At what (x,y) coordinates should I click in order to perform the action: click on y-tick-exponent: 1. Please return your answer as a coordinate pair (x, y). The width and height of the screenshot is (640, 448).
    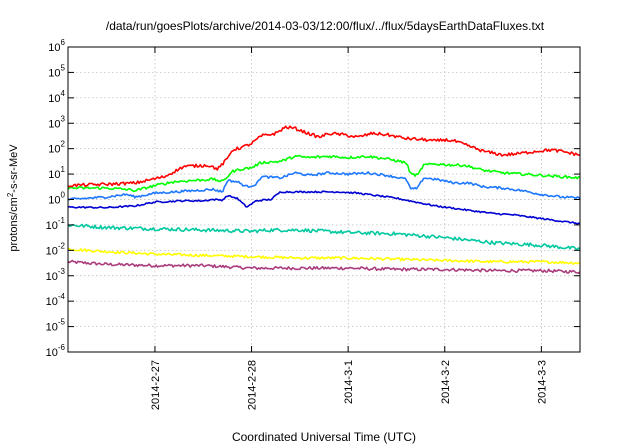
    Looking at the image, I should click on (63, 169).